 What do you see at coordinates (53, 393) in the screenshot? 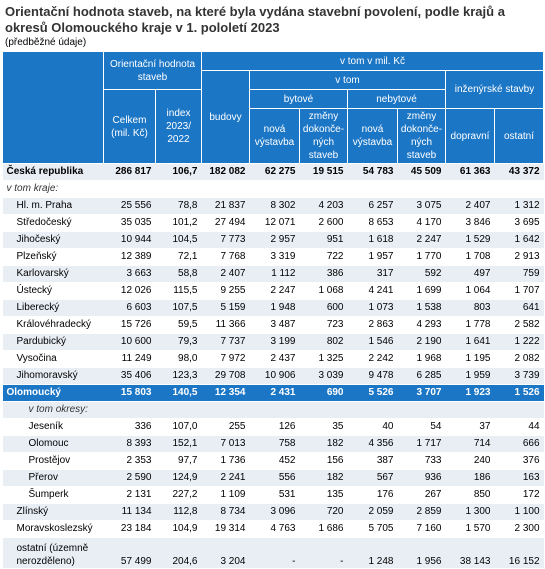
I see `row-label: Olomoucký` at bounding box center [53, 393].